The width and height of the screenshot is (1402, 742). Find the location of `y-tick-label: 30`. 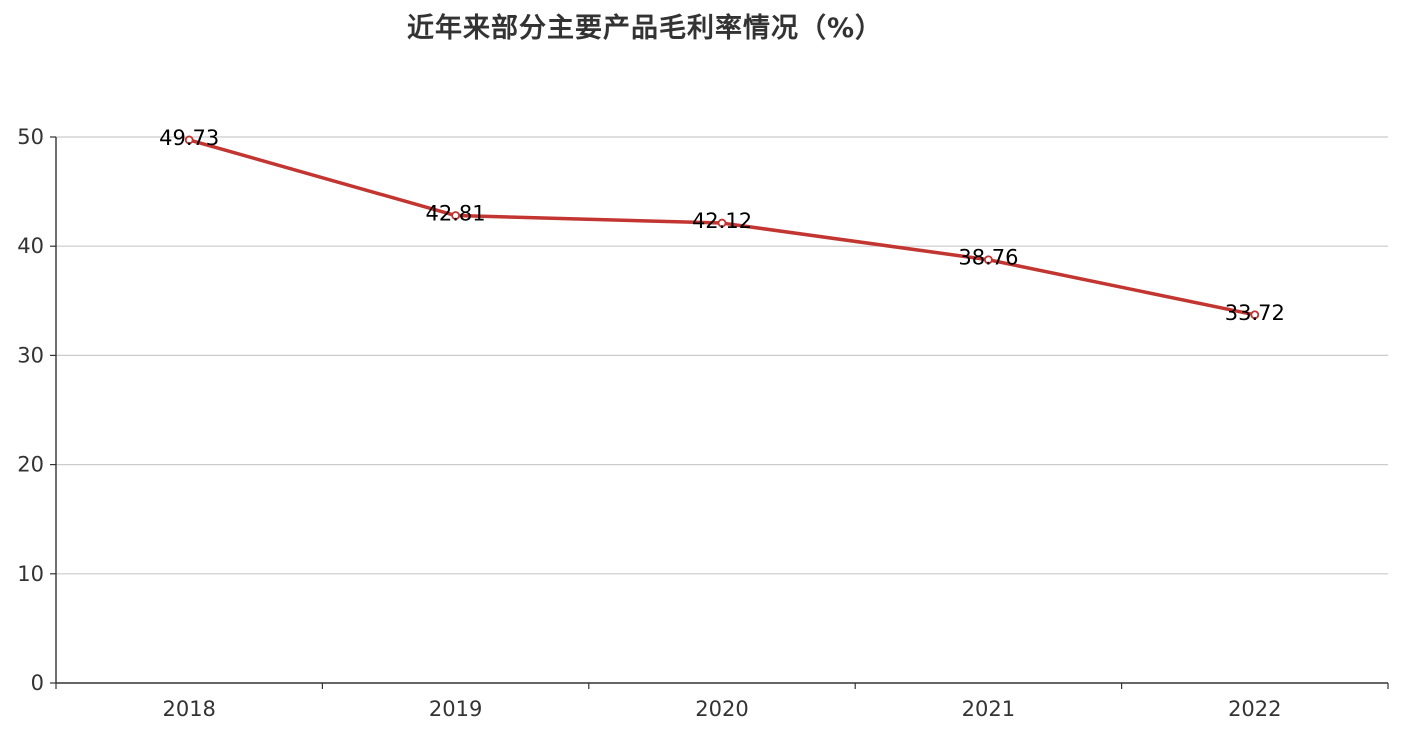

y-tick-label: 30 is located at coordinates (30, 355).